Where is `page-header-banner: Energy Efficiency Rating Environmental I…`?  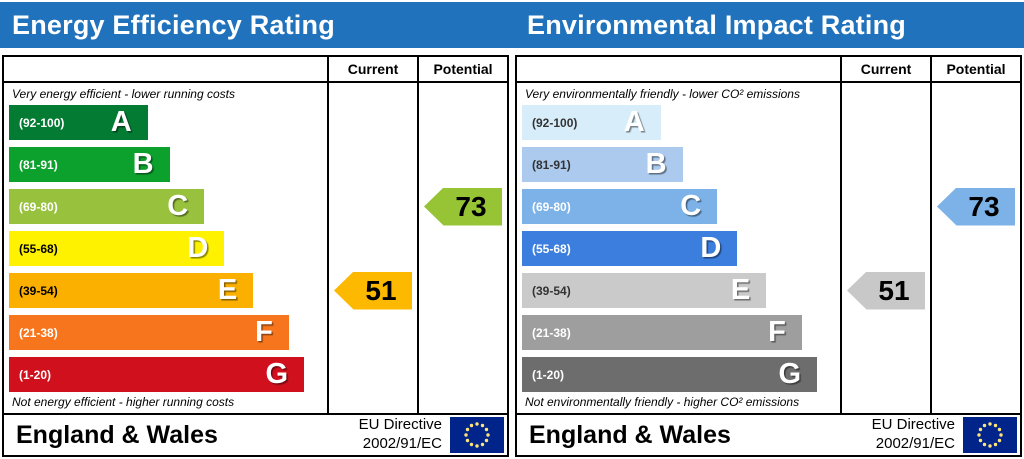 page-header-banner: Energy Efficiency Rating Environmental I… is located at coordinates (512, 25).